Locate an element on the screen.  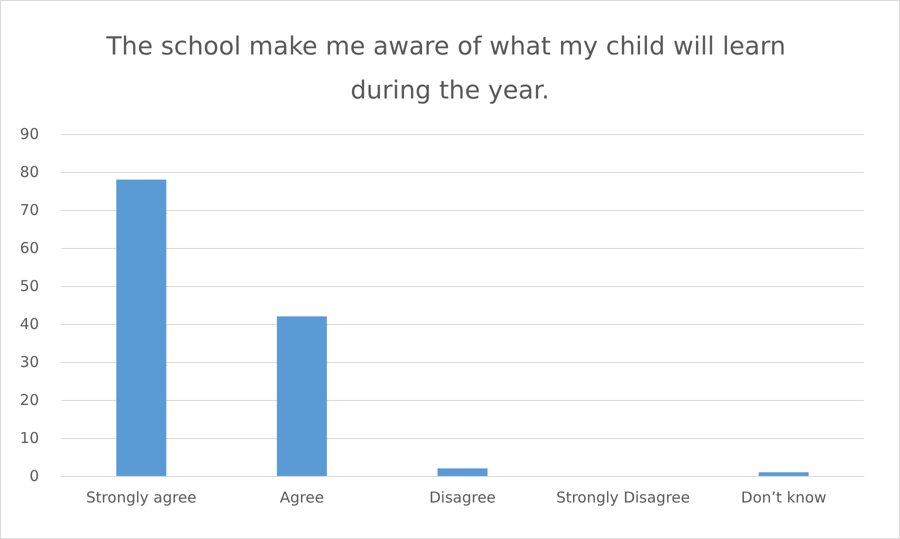
x-tick-label: Don’t know is located at coordinates (783, 497).